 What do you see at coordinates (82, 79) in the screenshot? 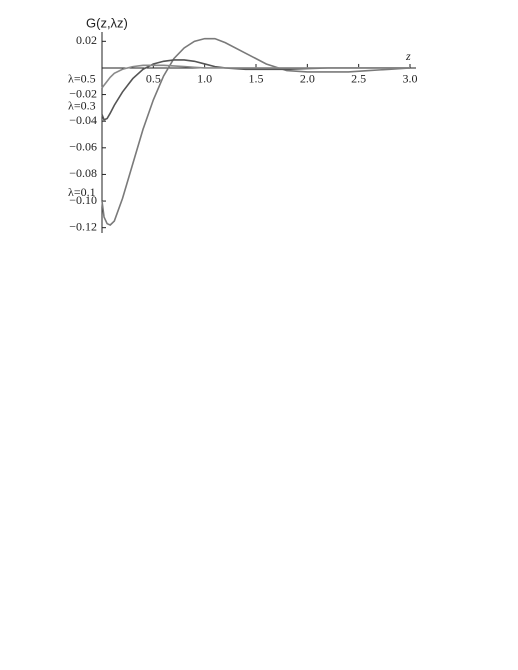
I see `series-label: λ=0.5` at bounding box center [82, 79].